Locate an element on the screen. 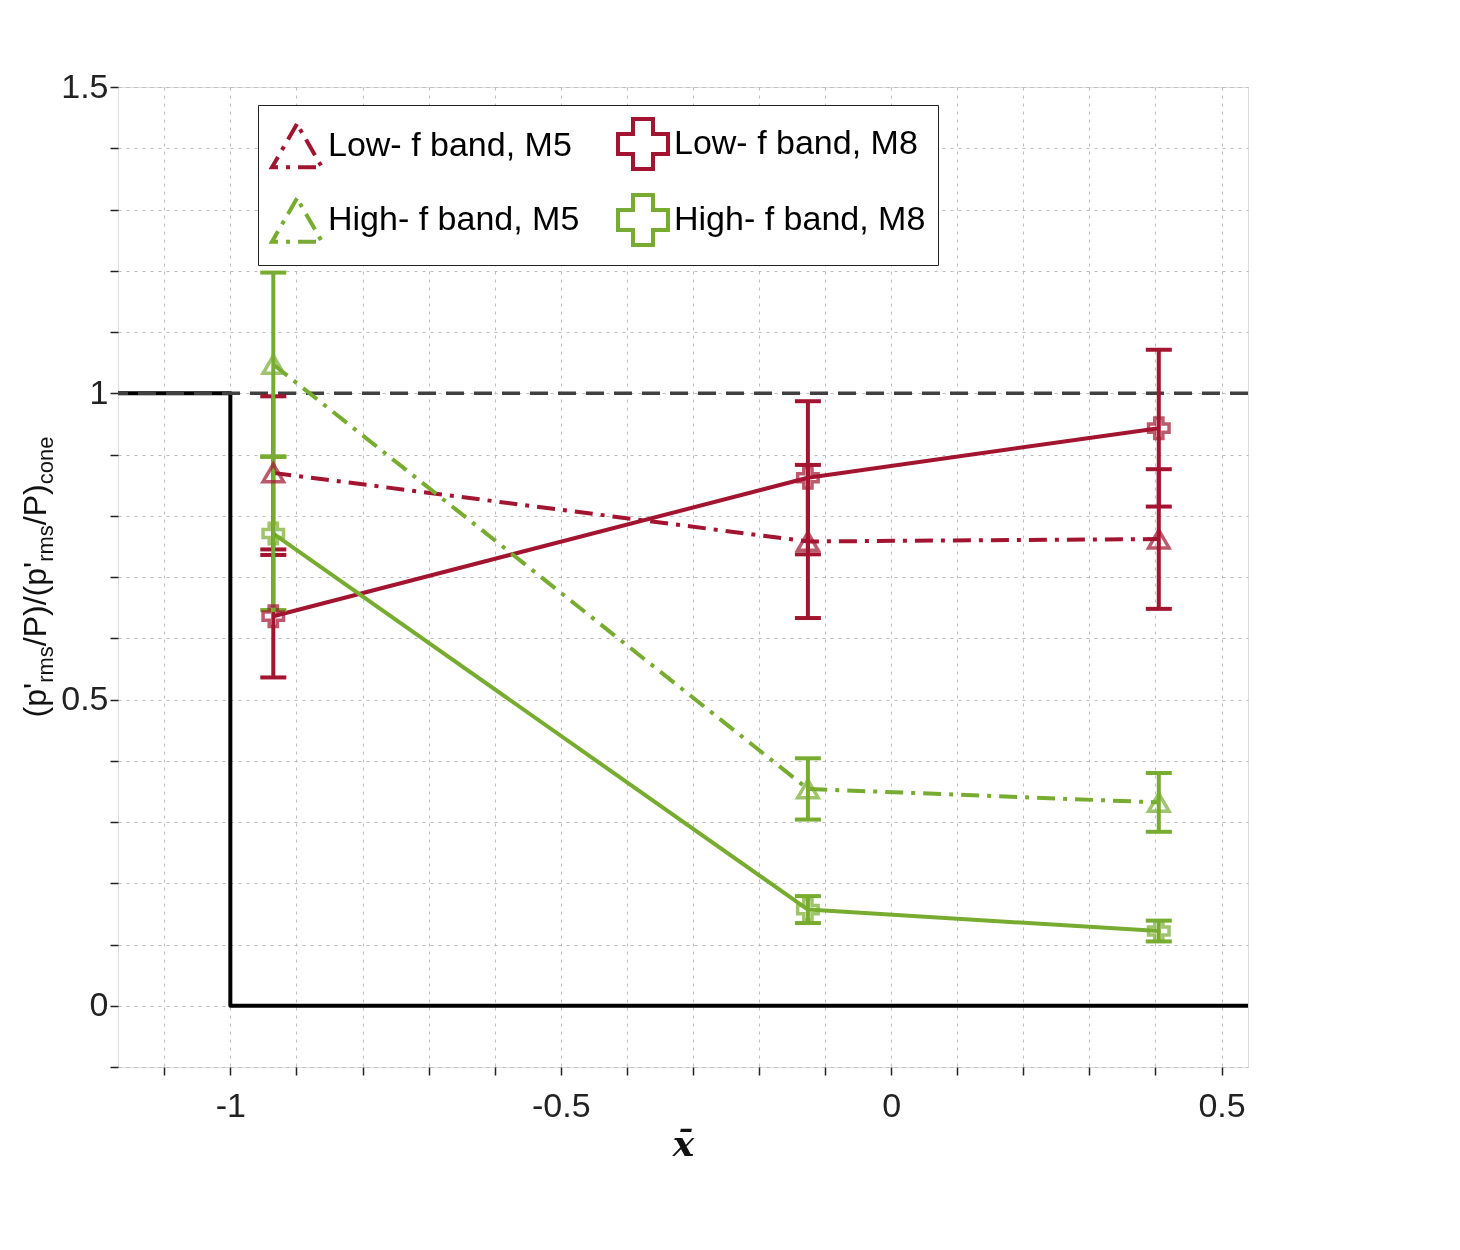 The width and height of the screenshot is (1460, 1250). x-tick-label: 0.5 is located at coordinates (1222, 1104).